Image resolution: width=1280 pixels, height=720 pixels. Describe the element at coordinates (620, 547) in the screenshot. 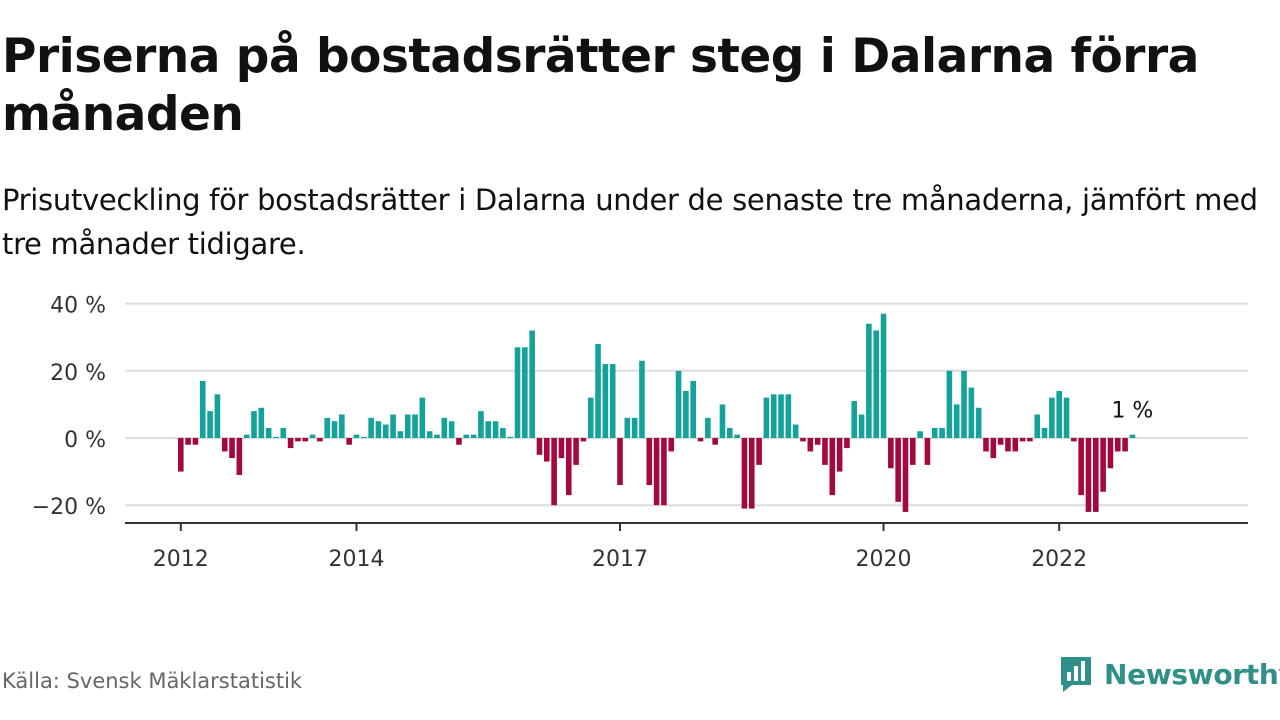

I see `x-axis-ticks: 2012 2014 2017 2020 2022` at that location.